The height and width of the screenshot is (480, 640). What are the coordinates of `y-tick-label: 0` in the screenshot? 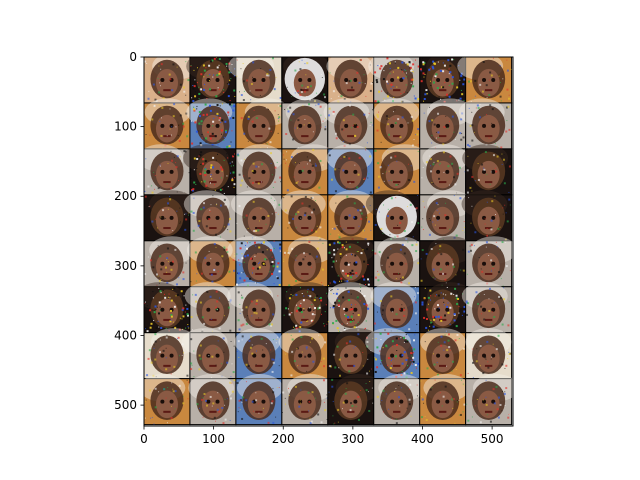 It's located at (133, 57).